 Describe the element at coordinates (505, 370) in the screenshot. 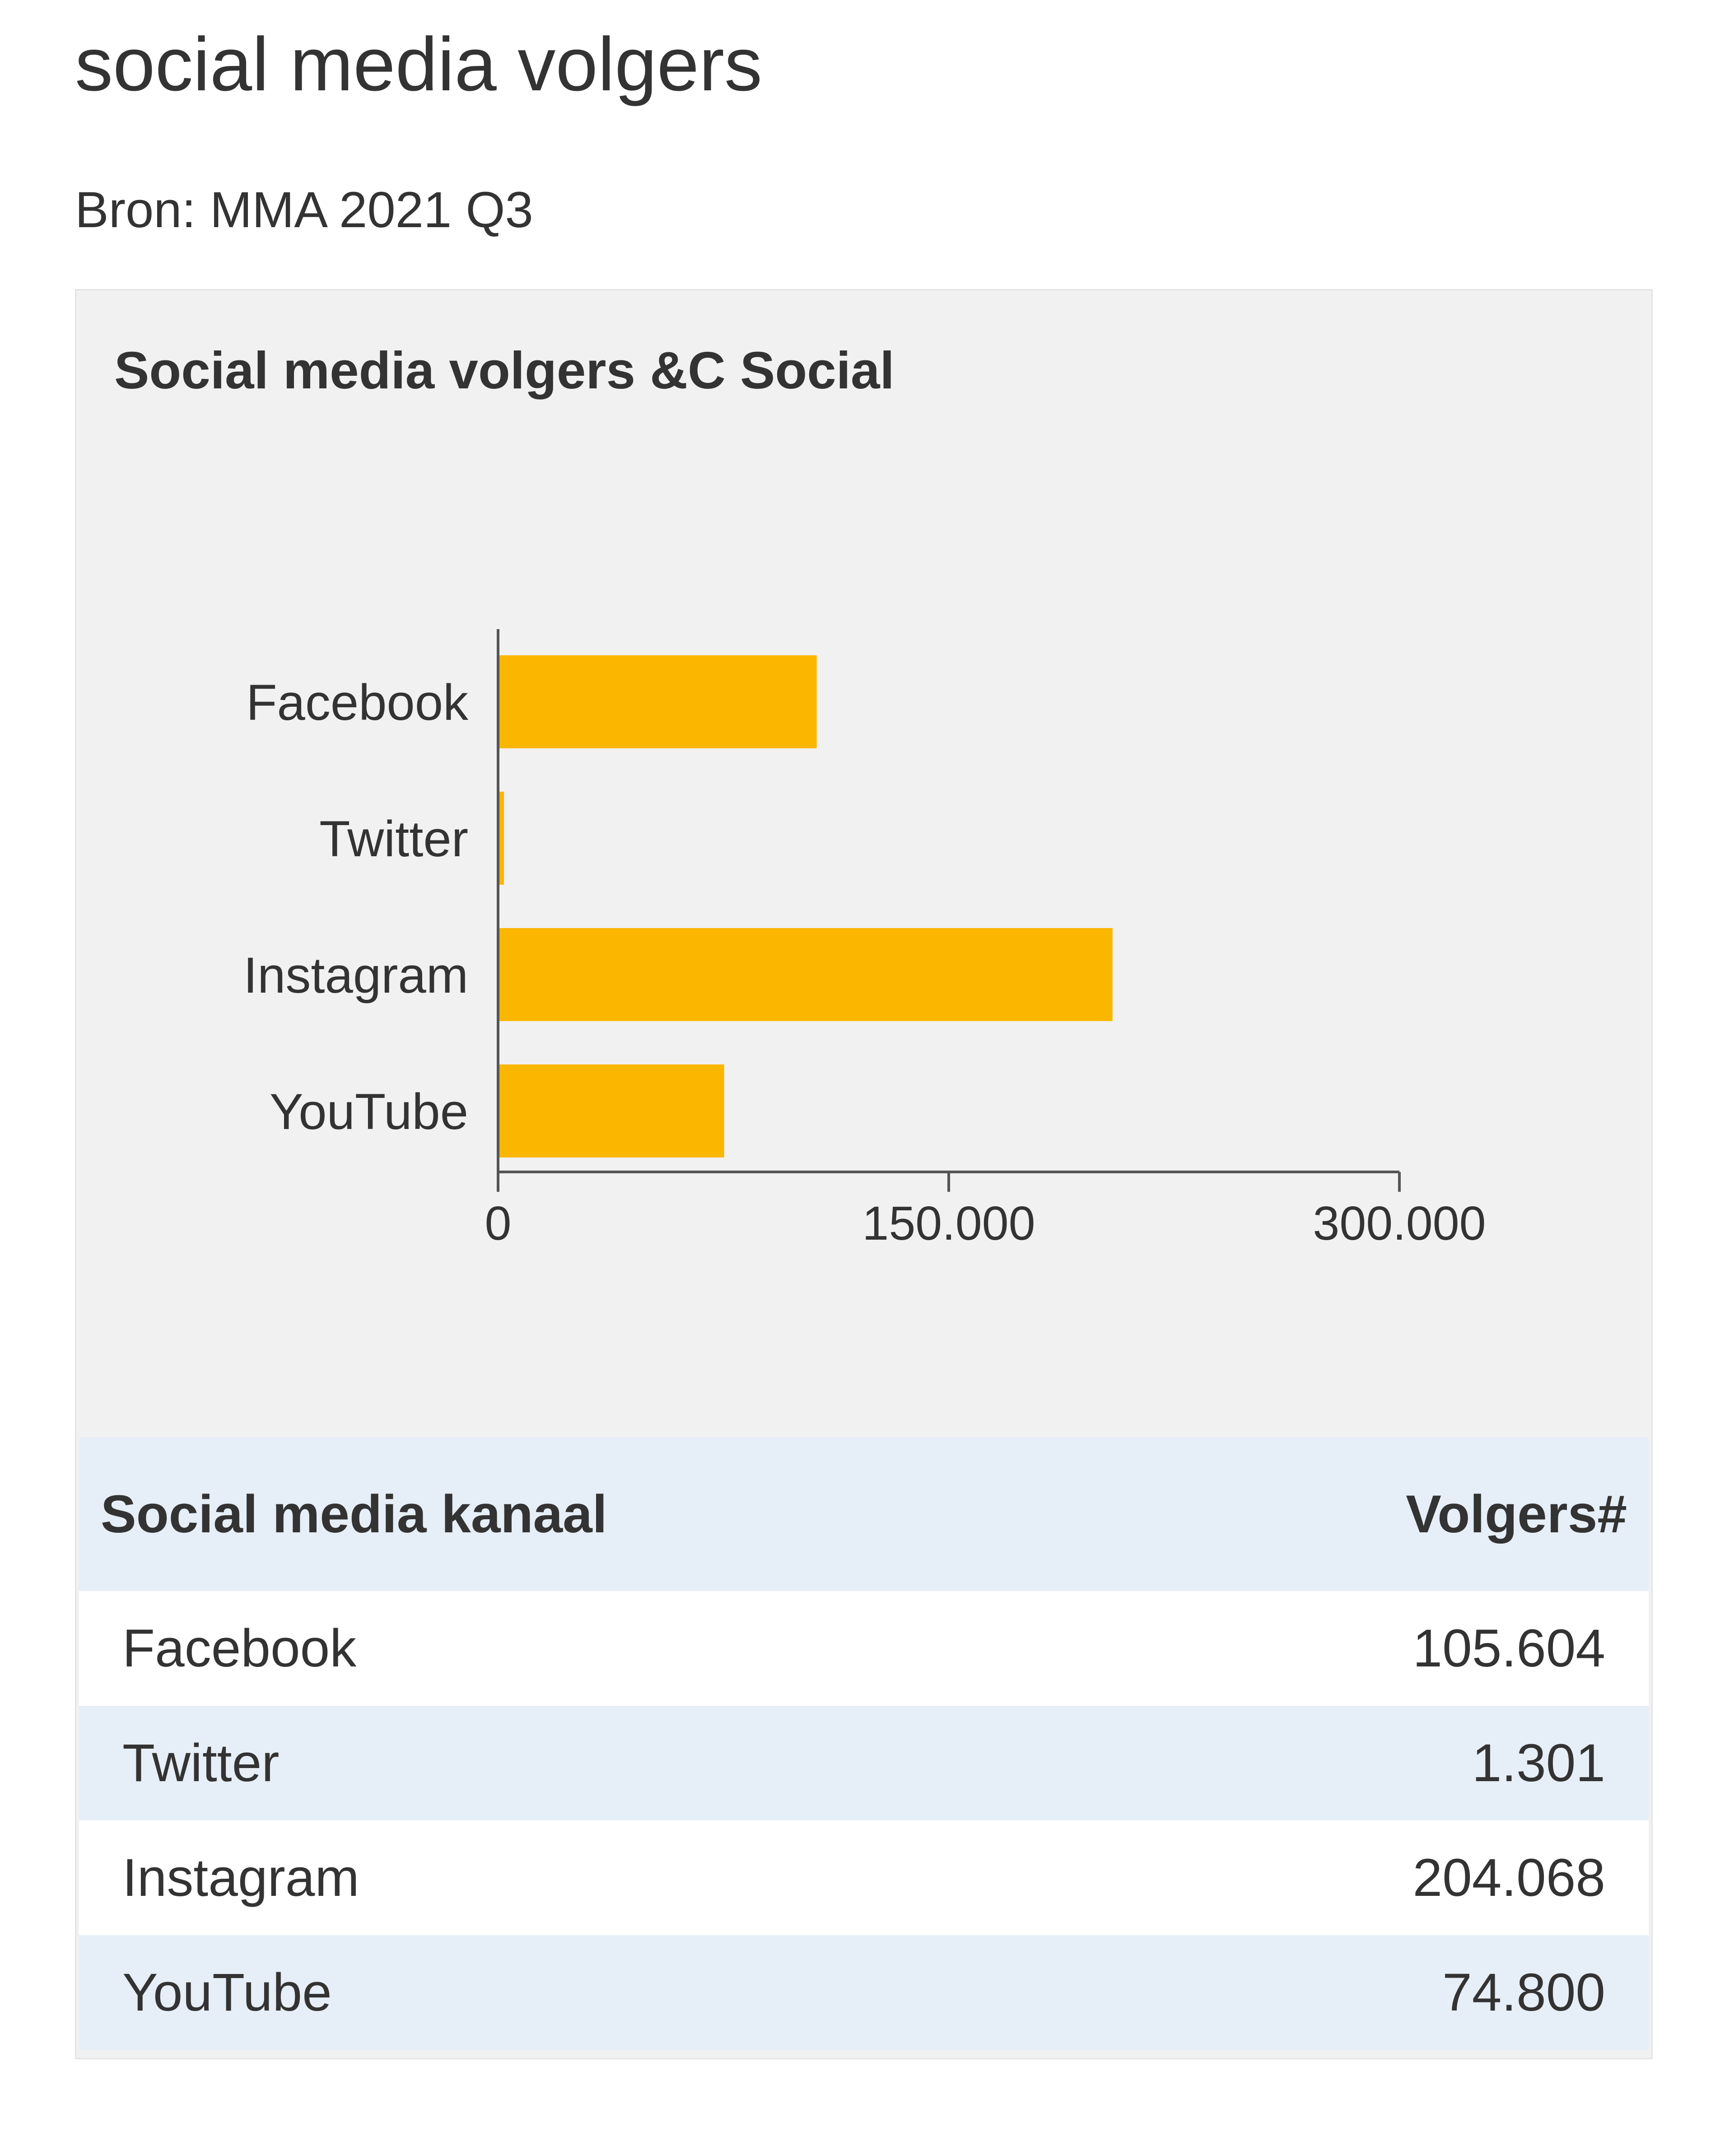

I see `chart-title: Social media volgers &C Social` at that location.